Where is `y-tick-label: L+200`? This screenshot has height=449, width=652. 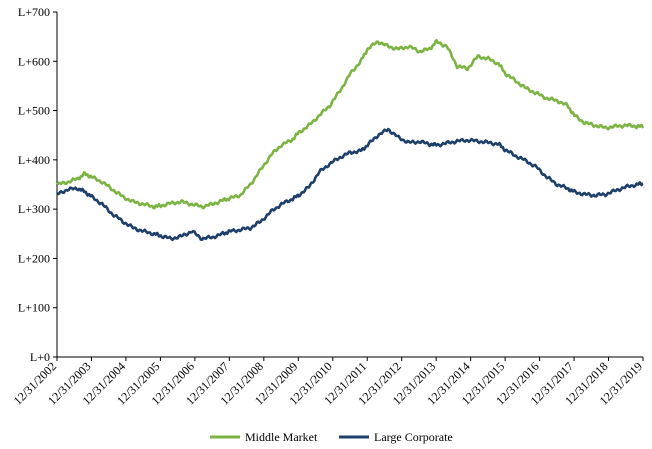 y-tick-label: L+200 is located at coordinates (34, 258).